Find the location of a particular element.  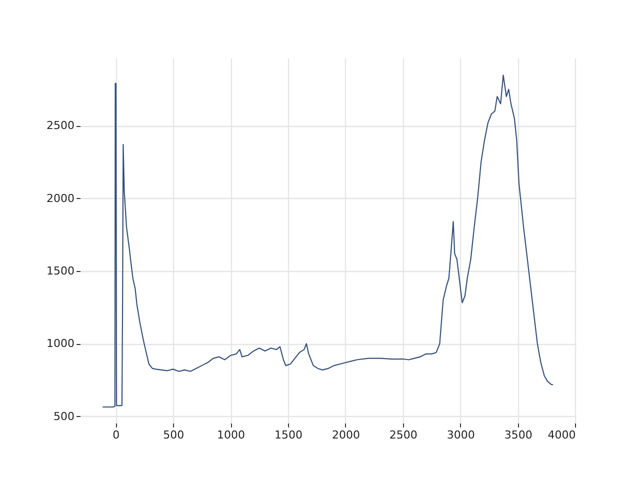

x-tick-label: 500 is located at coordinates (173, 435).